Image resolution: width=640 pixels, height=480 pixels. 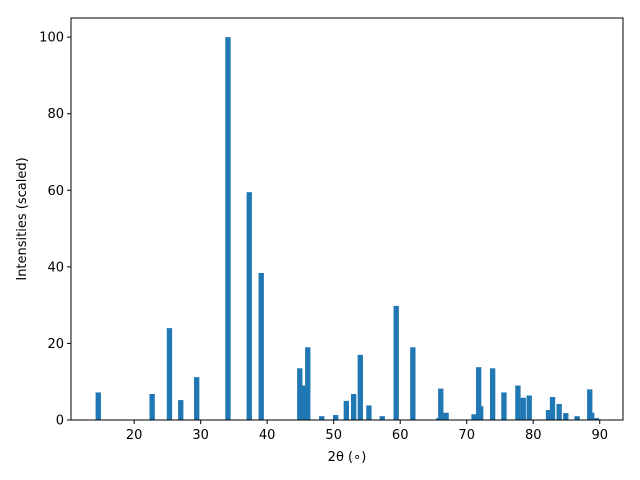 I want to click on y-tick-label: 40, so click(x=55, y=267).